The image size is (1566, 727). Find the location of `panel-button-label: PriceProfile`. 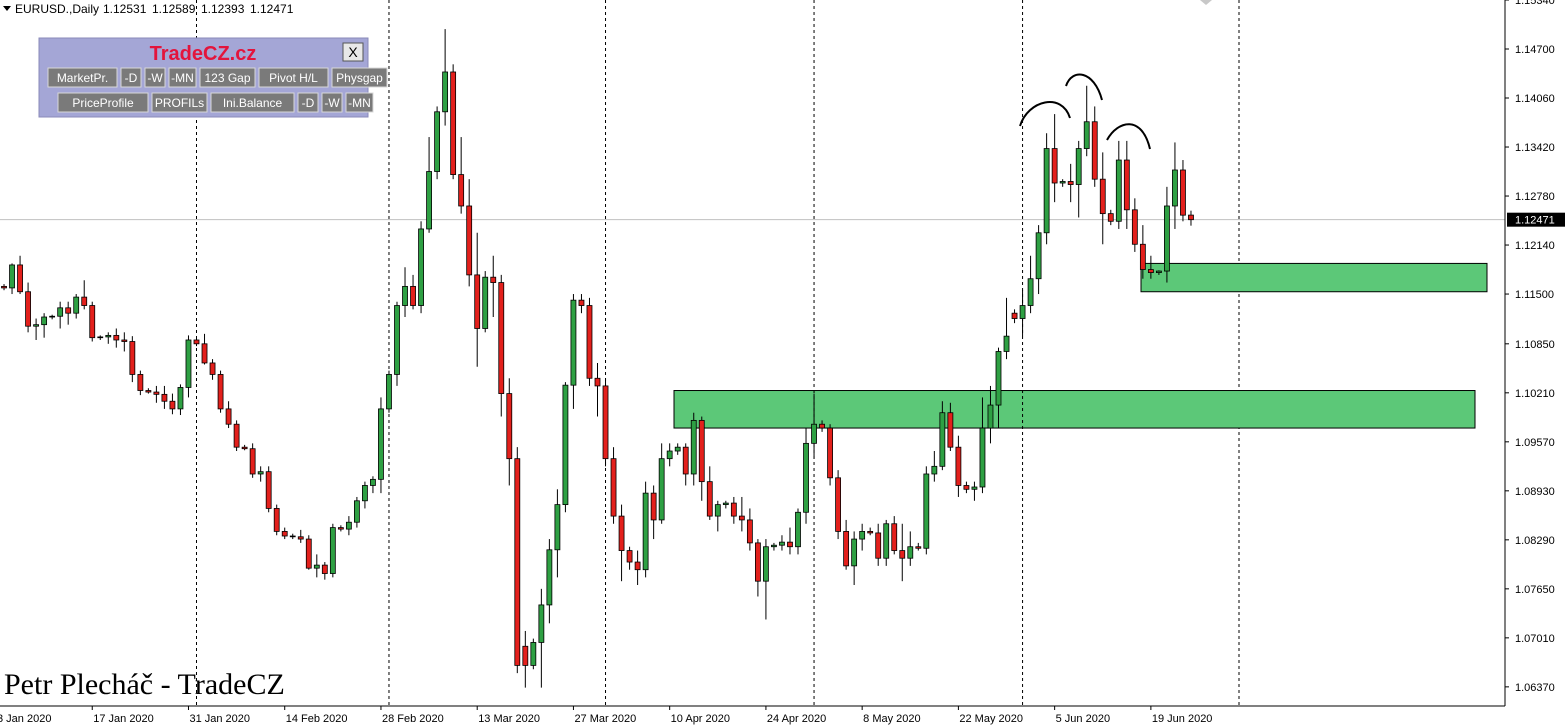

panel-button-label: PriceProfile is located at coordinates (103, 103).